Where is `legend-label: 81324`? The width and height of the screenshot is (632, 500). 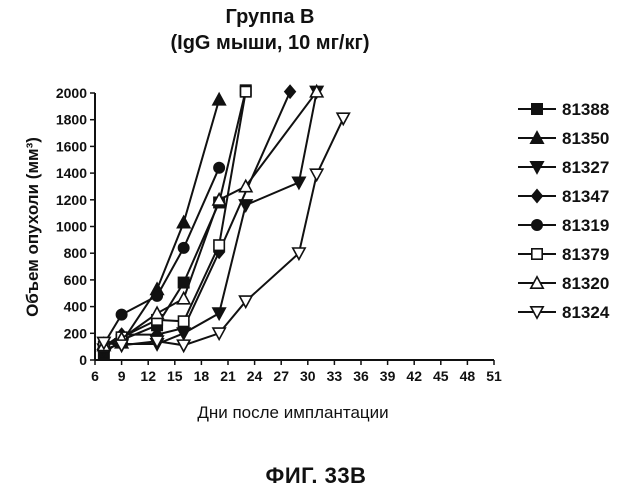
legend-label: 81324 is located at coordinates (586, 312).